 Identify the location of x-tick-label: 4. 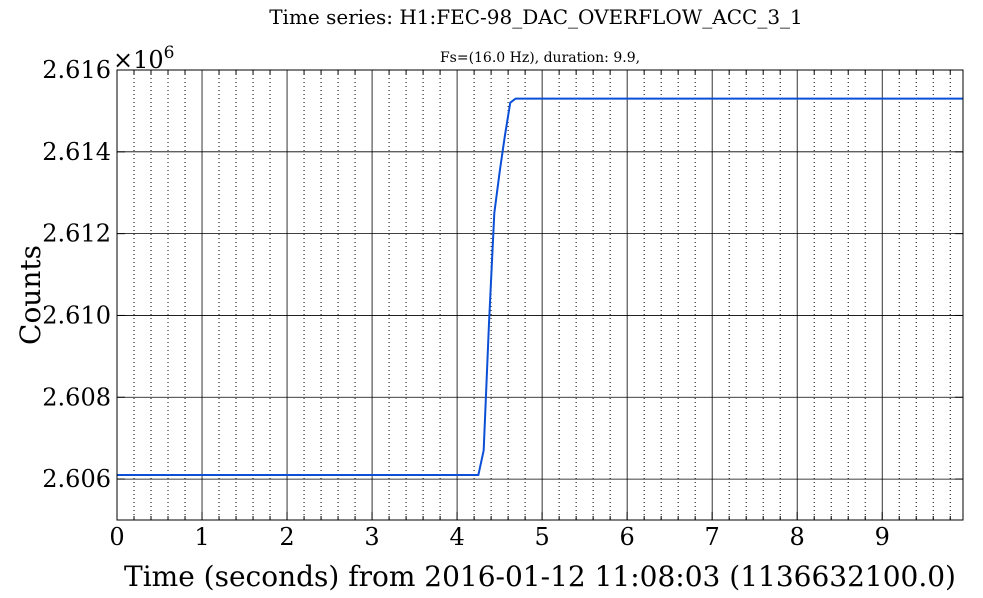
(456, 537).